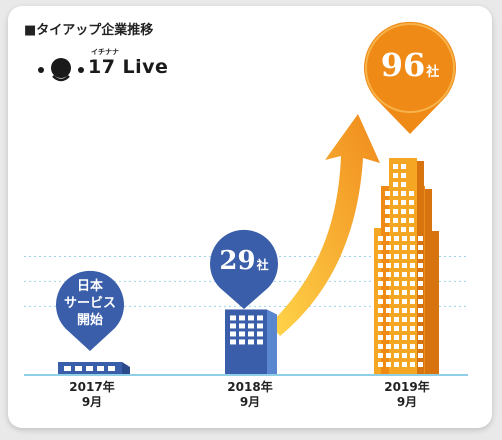 Image resolution: width=502 pixels, height=440 pixels. What do you see at coordinates (250, 402) in the screenshot?
I see `x-tick-month: 9月` at bounding box center [250, 402].